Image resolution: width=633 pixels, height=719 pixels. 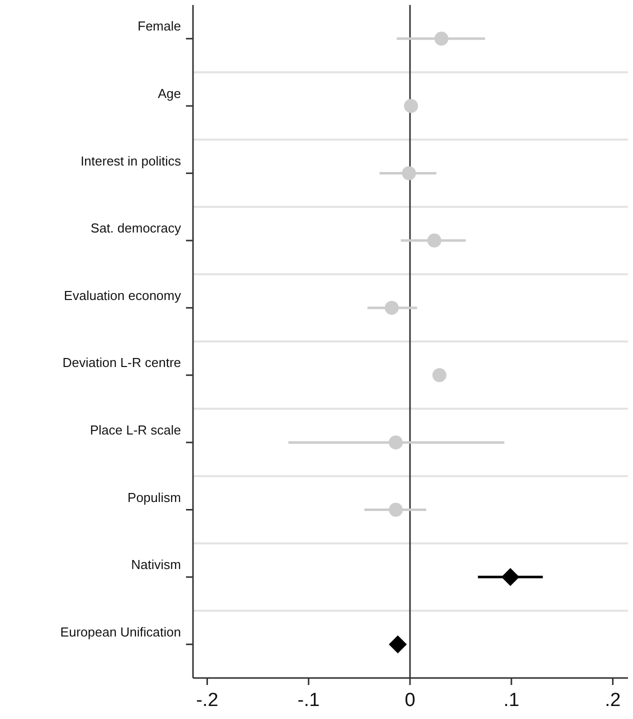 I want to click on y-tick-label: Place L-R scale, so click(x=135, y=430).